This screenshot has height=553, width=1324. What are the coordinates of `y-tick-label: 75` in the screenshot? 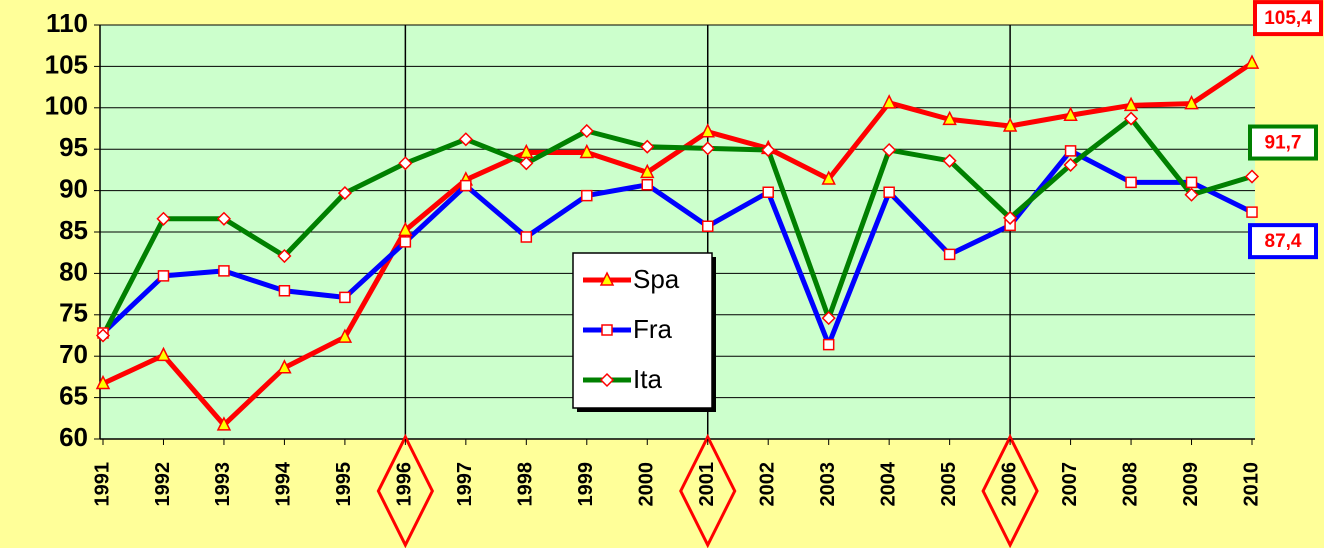 It's located at (73, 313).